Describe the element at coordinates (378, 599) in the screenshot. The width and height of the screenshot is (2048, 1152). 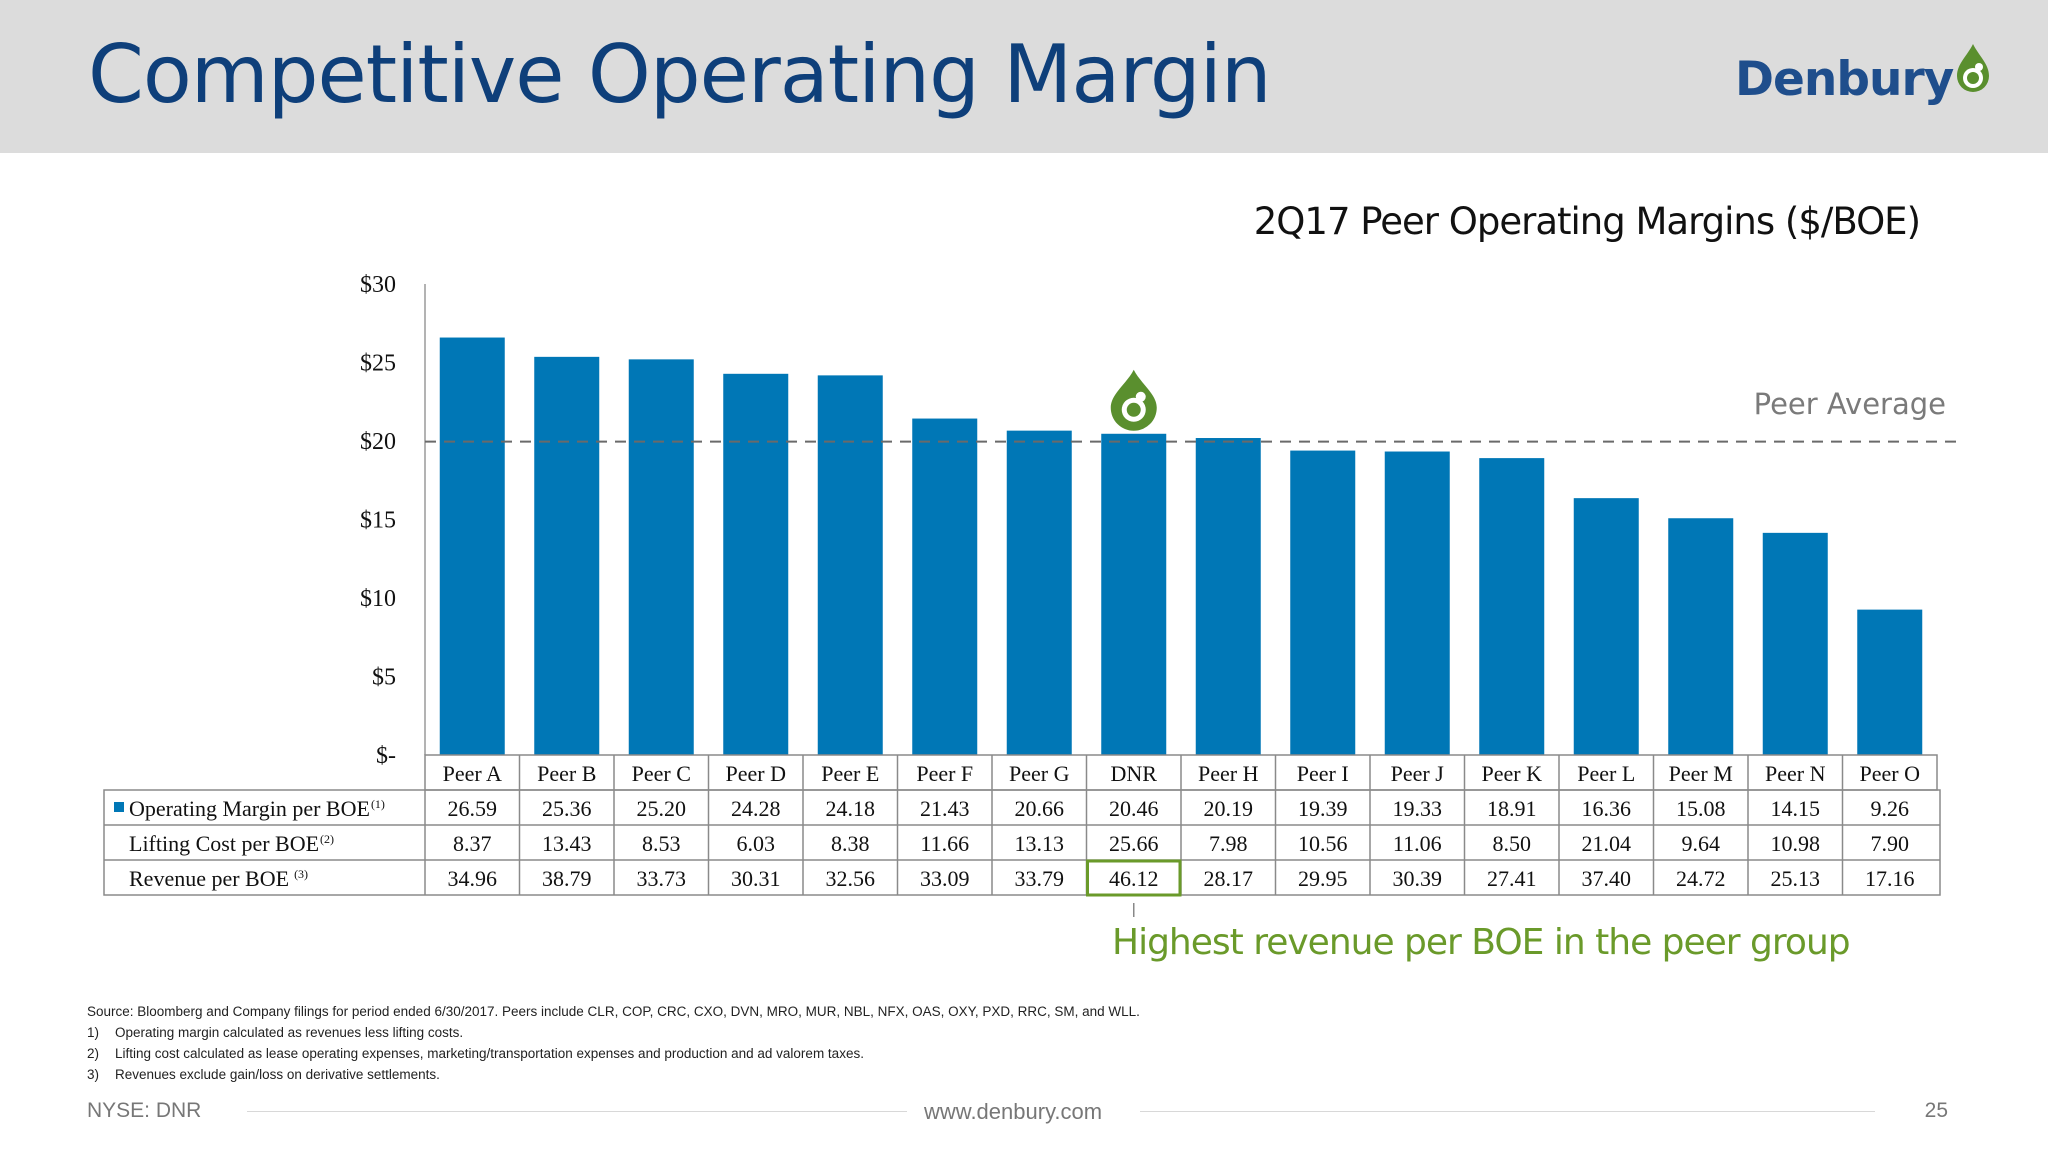
I see `y-tick-label: $10` at that location.